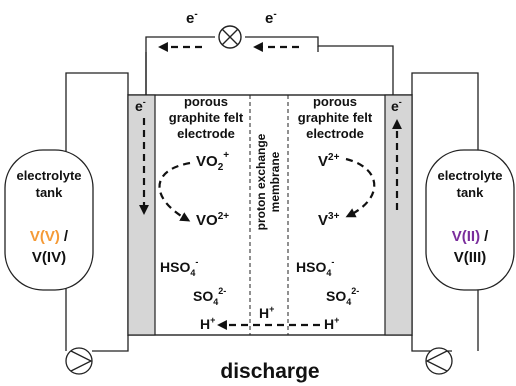 The image size is (516, 386). I want to click on right-electrode-label-1: porous, so click(335, 101).